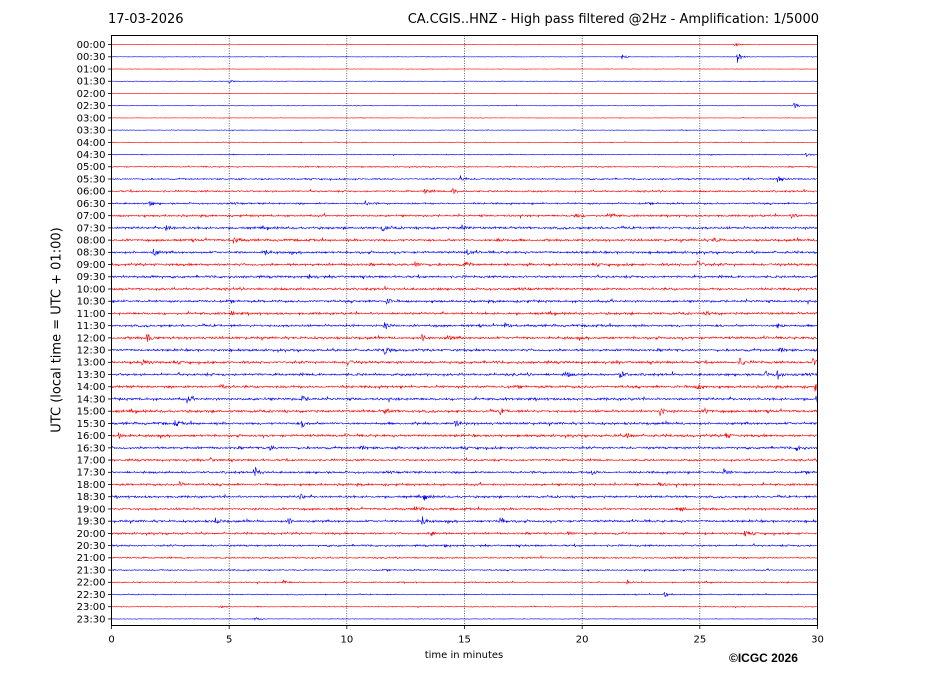 The image size is (927, 696). What do you see at coordinates (464, 640) in the screenshot?
I see `x-tick-label-15: 15` at bounding box center [464, 640].